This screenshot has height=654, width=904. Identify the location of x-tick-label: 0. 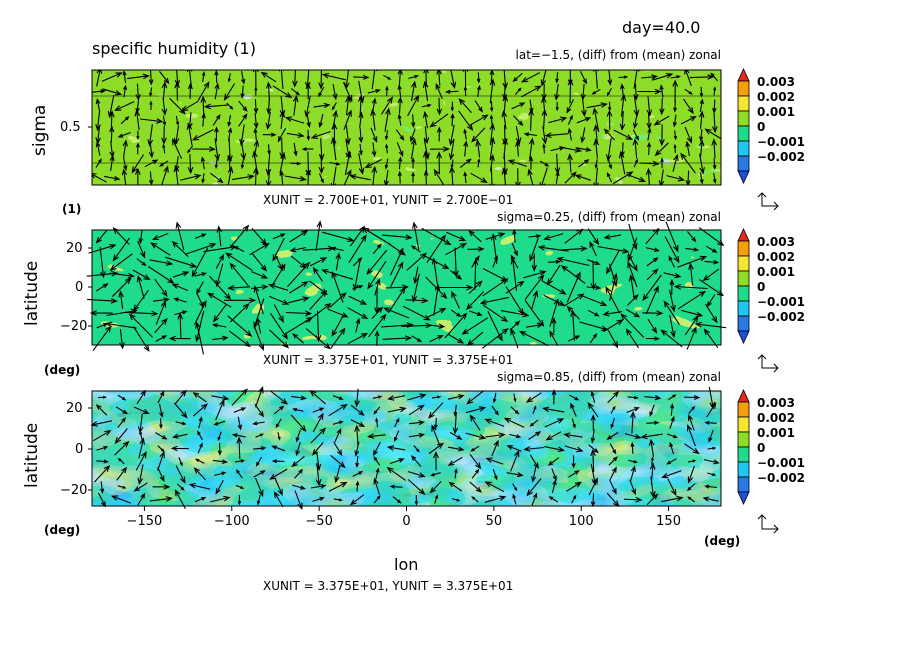
(406, 521).